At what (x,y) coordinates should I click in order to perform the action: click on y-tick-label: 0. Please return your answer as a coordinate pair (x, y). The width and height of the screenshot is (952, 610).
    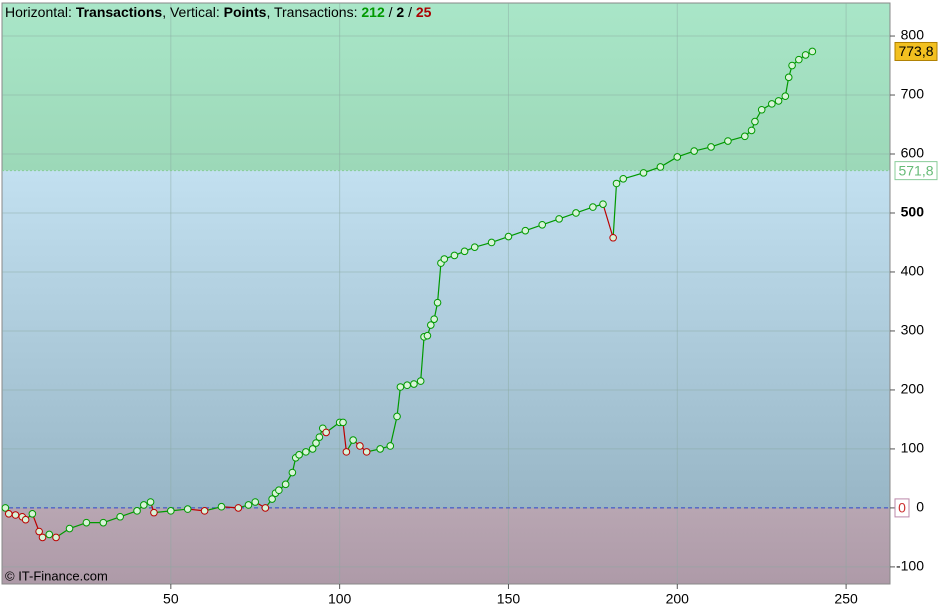
    Looking at the image, I should click on (920, 507).